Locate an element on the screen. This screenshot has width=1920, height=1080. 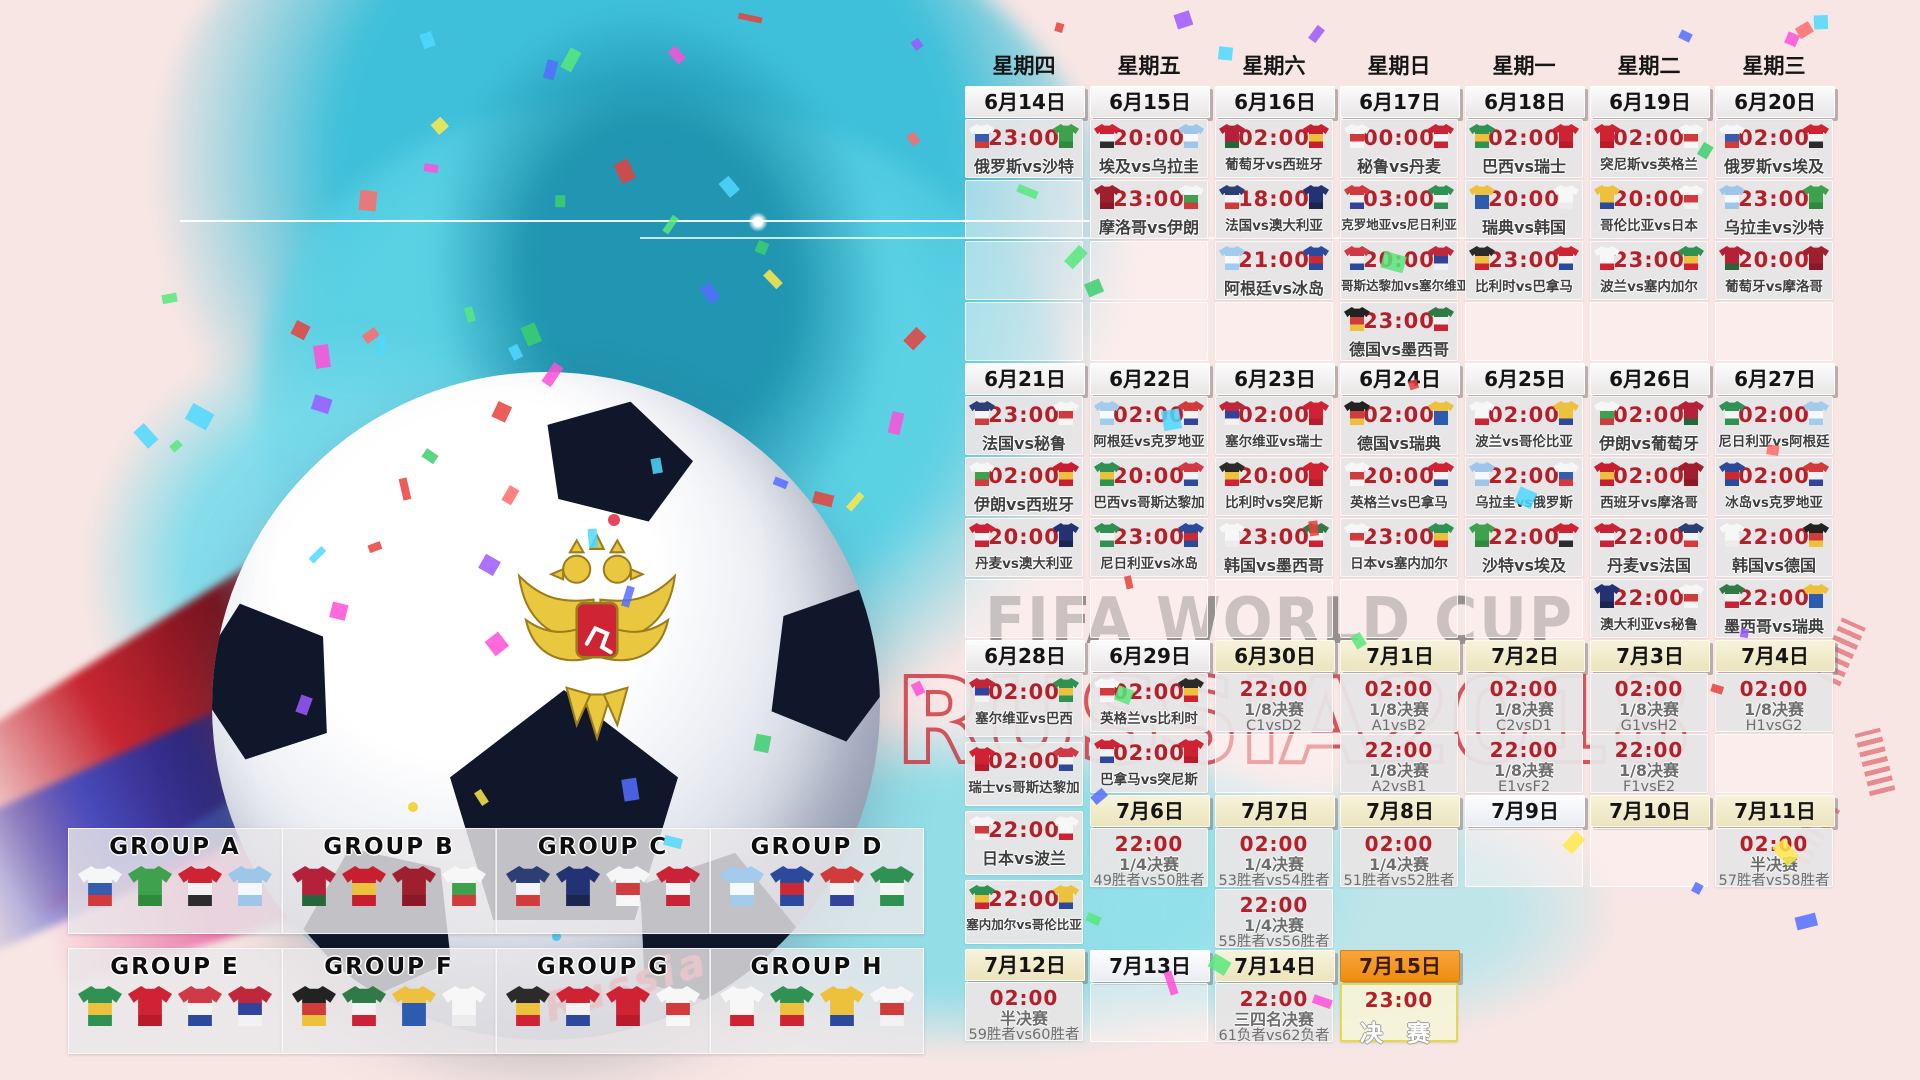
match-cell: 22:00 日本vs波兰 is located at coordinates (1024, 843).